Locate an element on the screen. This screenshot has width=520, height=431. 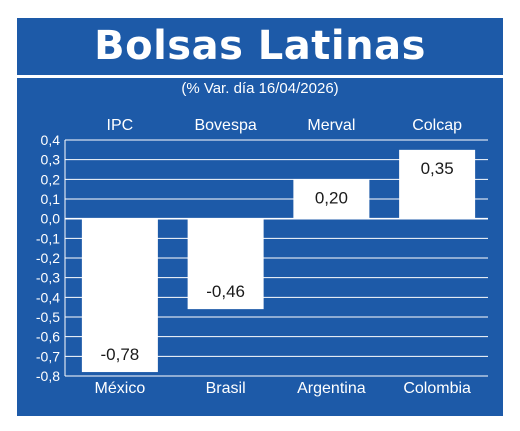
category-label: Colombia is located at coordinates (437, 388).